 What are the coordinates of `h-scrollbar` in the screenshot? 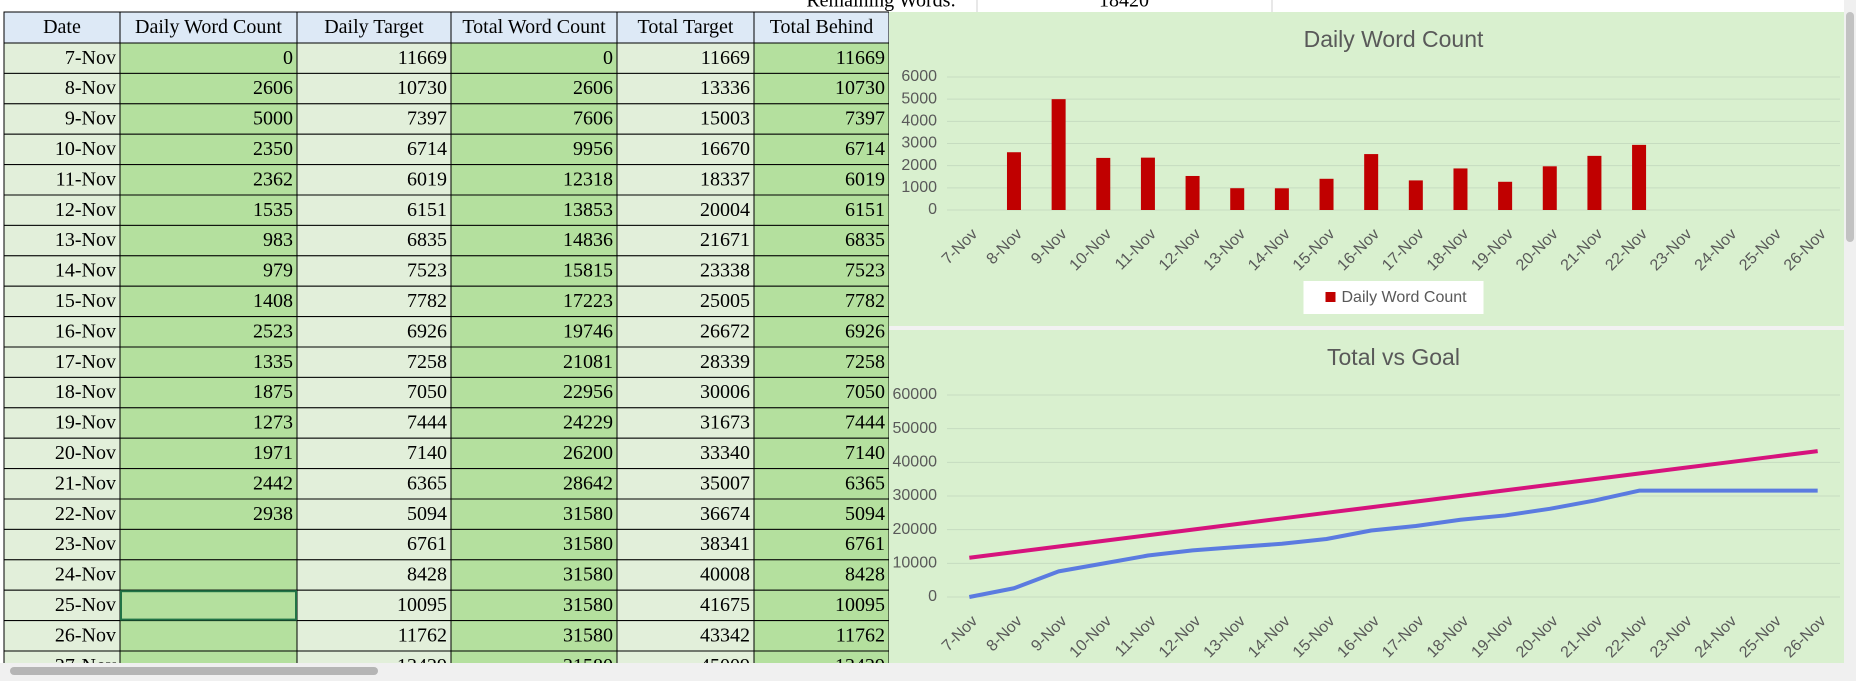 It's located at (928, 672).